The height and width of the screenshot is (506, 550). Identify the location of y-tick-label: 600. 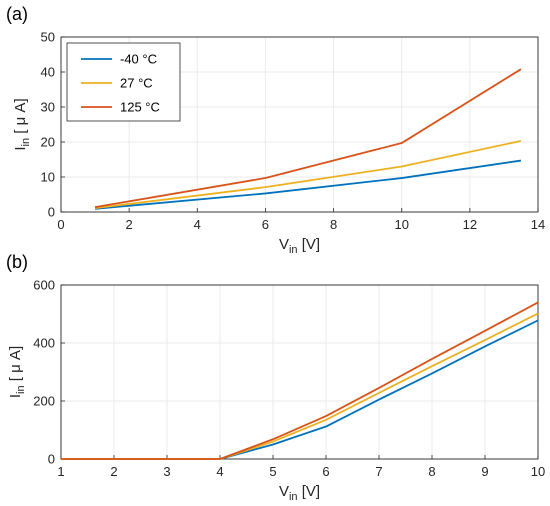
(44, 285).